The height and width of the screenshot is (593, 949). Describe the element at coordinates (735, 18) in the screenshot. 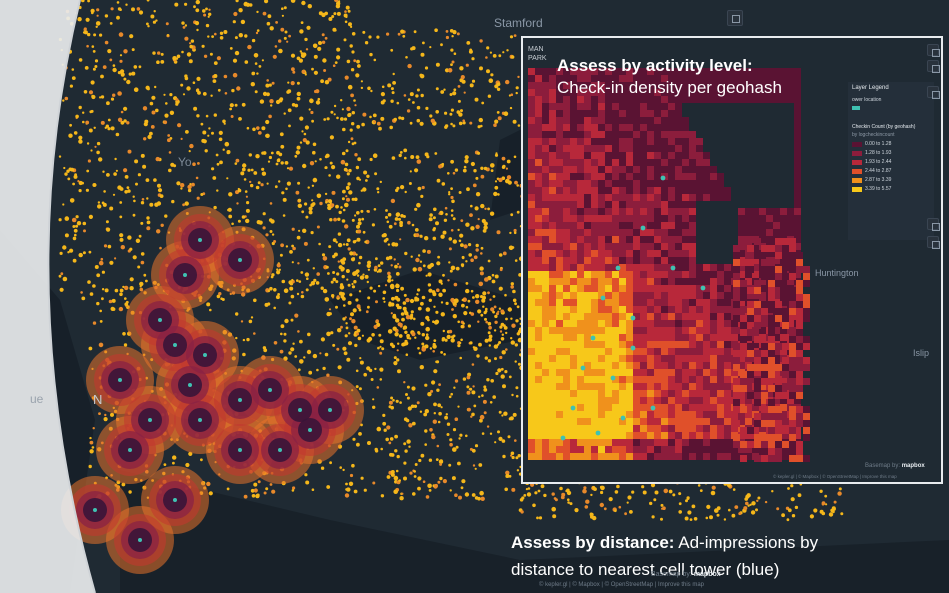

I see `map-control-button` at that location.